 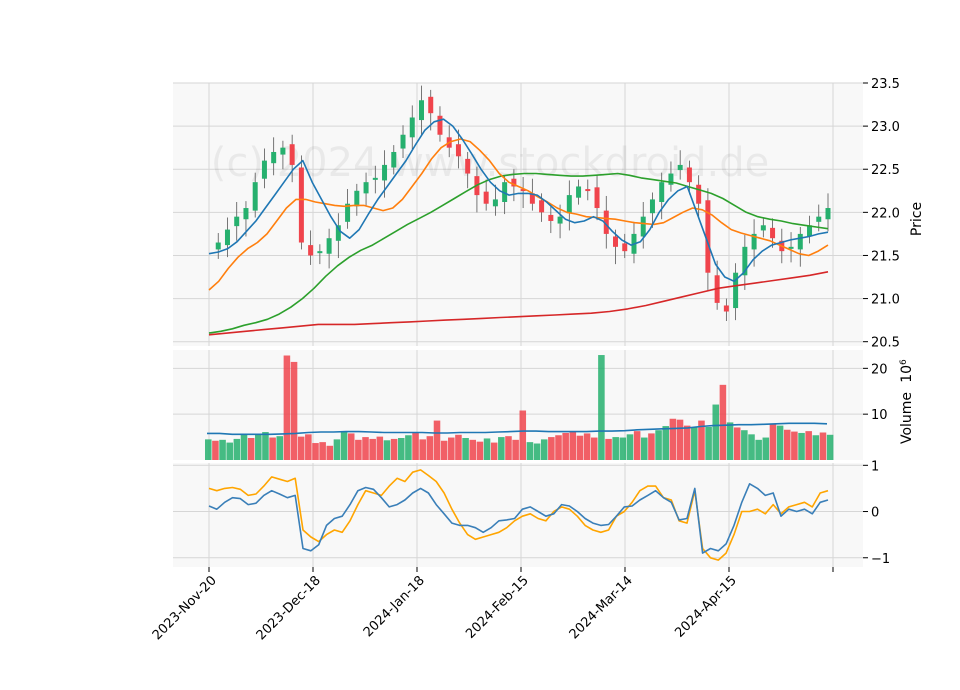 I want to click on ma-mid-line, so click(x=518, y=214).